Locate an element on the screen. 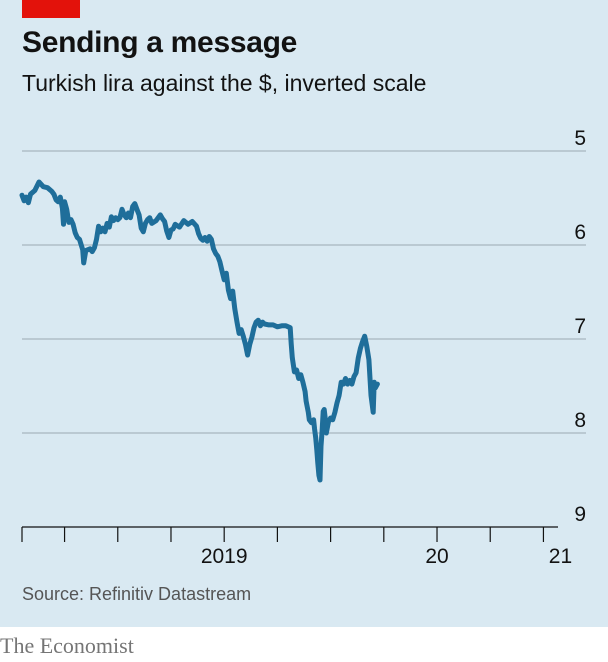 The height and width of the screenshot is (662, 608). y-axis-labels: 5 6 7 8 9 is located at coordinates (580, 326).